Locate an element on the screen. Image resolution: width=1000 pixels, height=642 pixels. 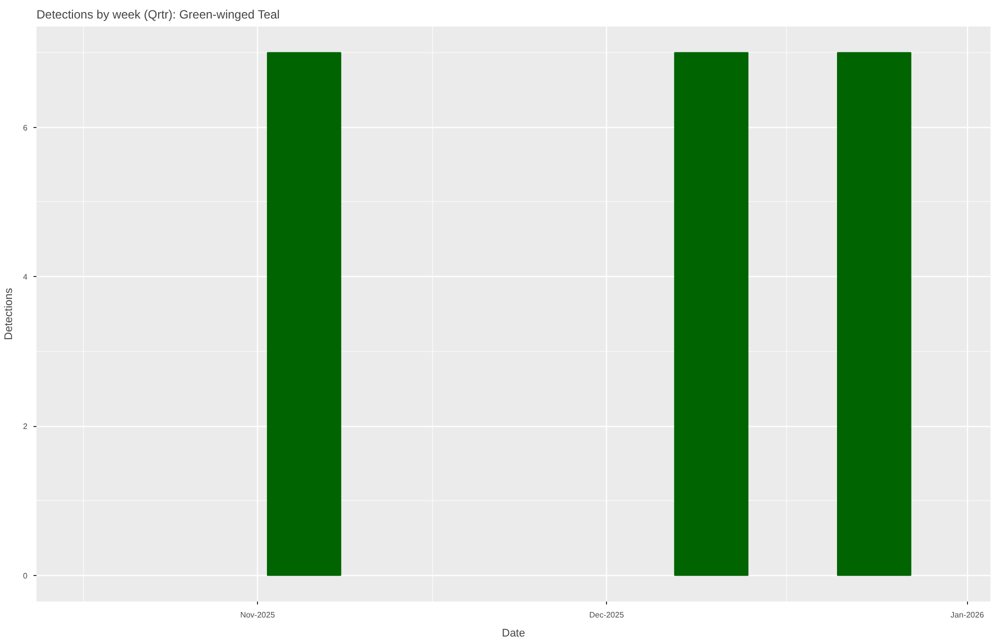
x-tick-label: Nov-2025 is located at coordinates (258, 615).